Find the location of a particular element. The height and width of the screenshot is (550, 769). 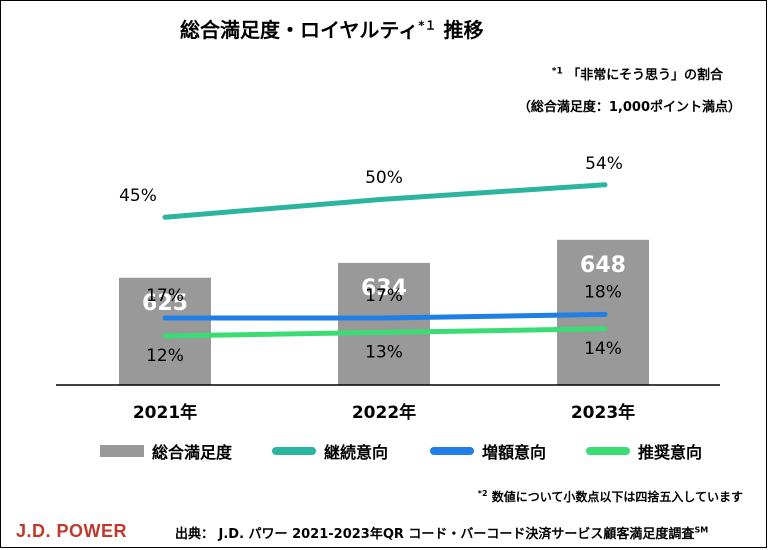

legend-swatch-recommend is located at coordinates (608, 451).